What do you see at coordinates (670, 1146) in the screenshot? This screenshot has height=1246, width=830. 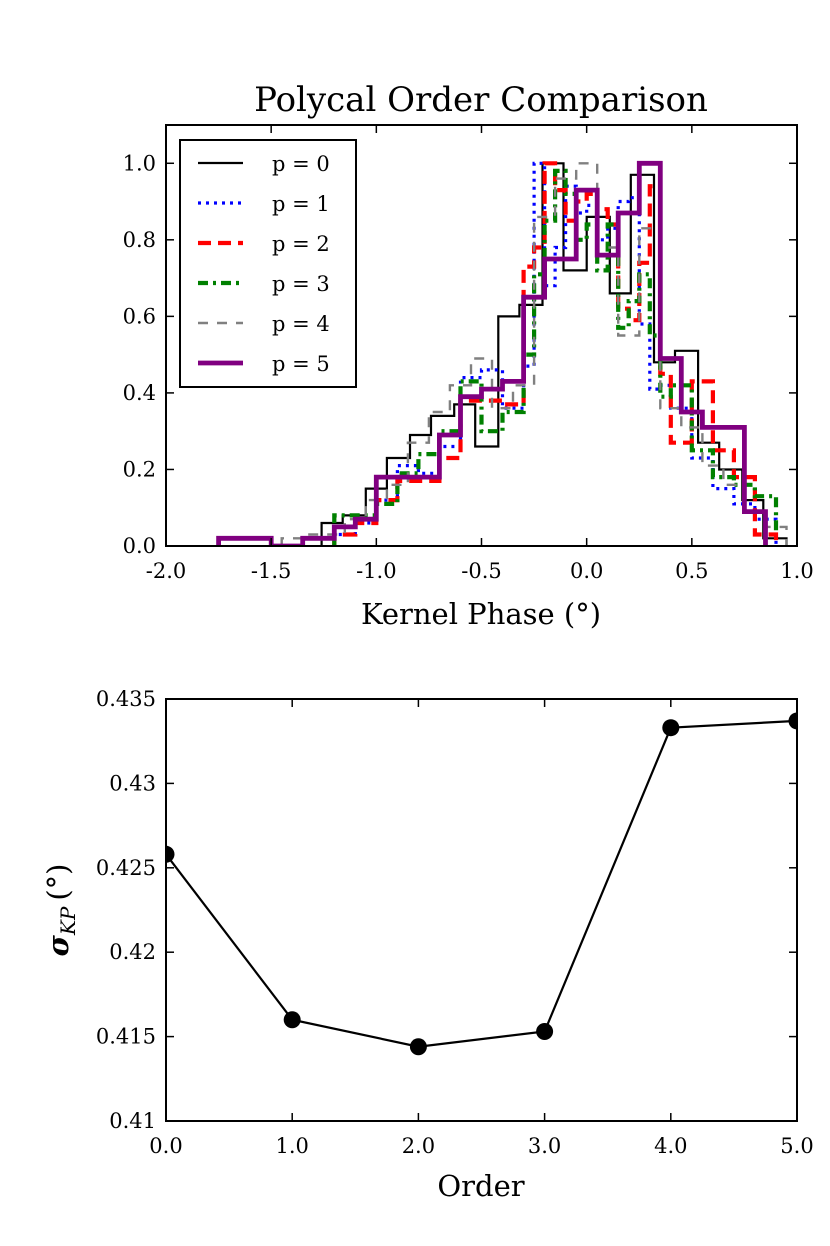 I see `bottom-x-tick-label: 4.0` at bounding box center [670, 1146].